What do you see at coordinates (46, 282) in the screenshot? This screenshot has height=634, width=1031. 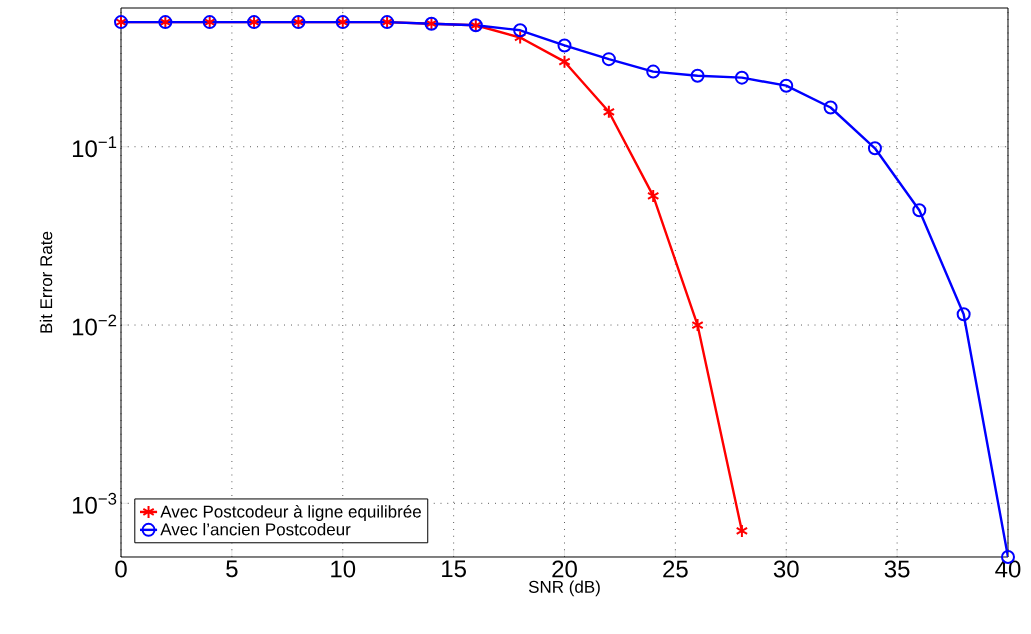 I see `y-axis-title: Bit Error Rate` at bounding box center [46, 282].